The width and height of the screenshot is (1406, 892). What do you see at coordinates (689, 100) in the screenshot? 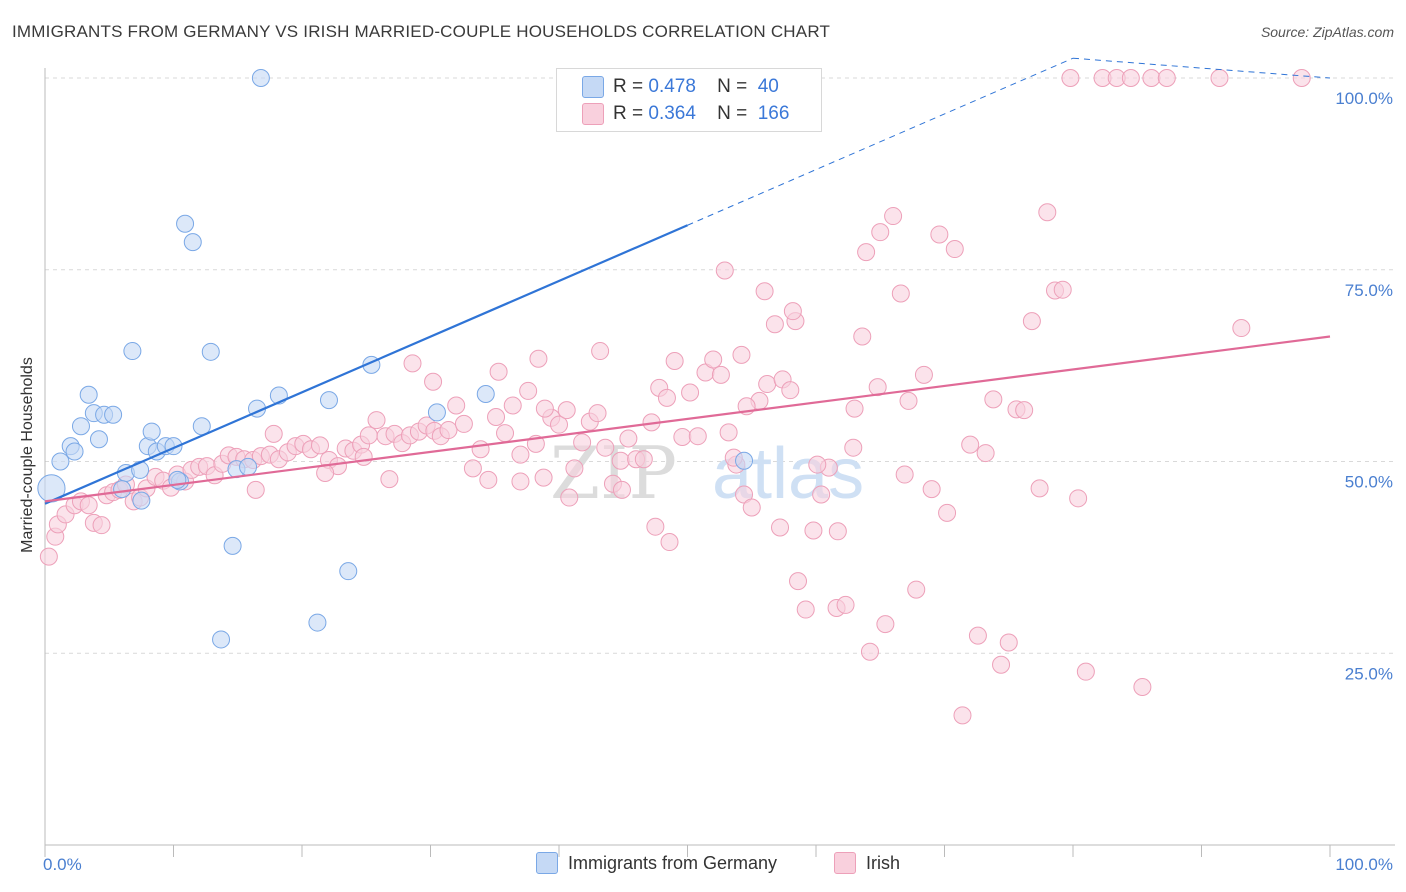
I see `legend: R = 0.478 N = 40 R = 0.364 N = 166` at bounding box center [689, 100].